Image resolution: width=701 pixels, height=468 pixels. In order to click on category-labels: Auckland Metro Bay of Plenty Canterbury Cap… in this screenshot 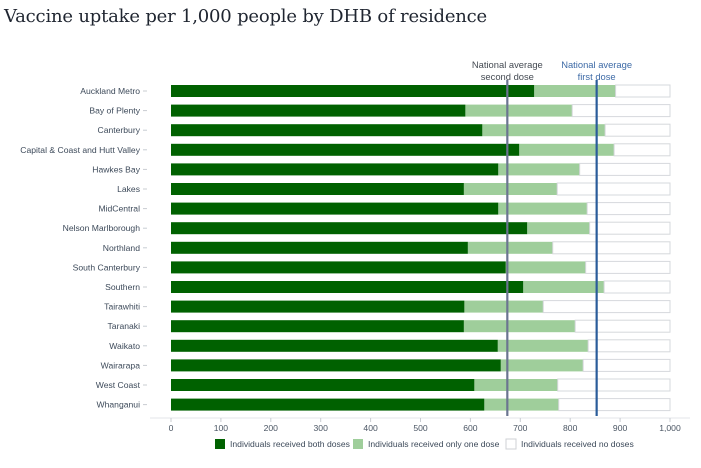, I will do `click(83, 248)`.